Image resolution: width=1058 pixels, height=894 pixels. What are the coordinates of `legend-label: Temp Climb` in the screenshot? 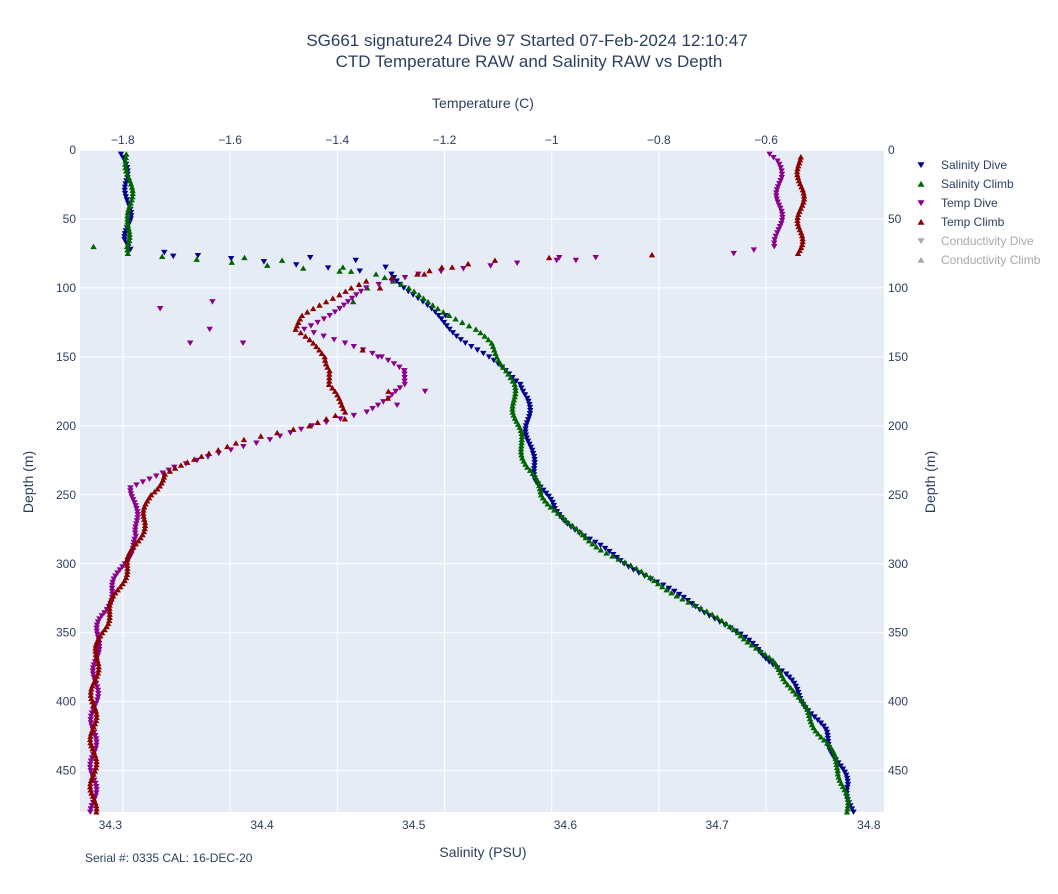 It's located at (973, 222).